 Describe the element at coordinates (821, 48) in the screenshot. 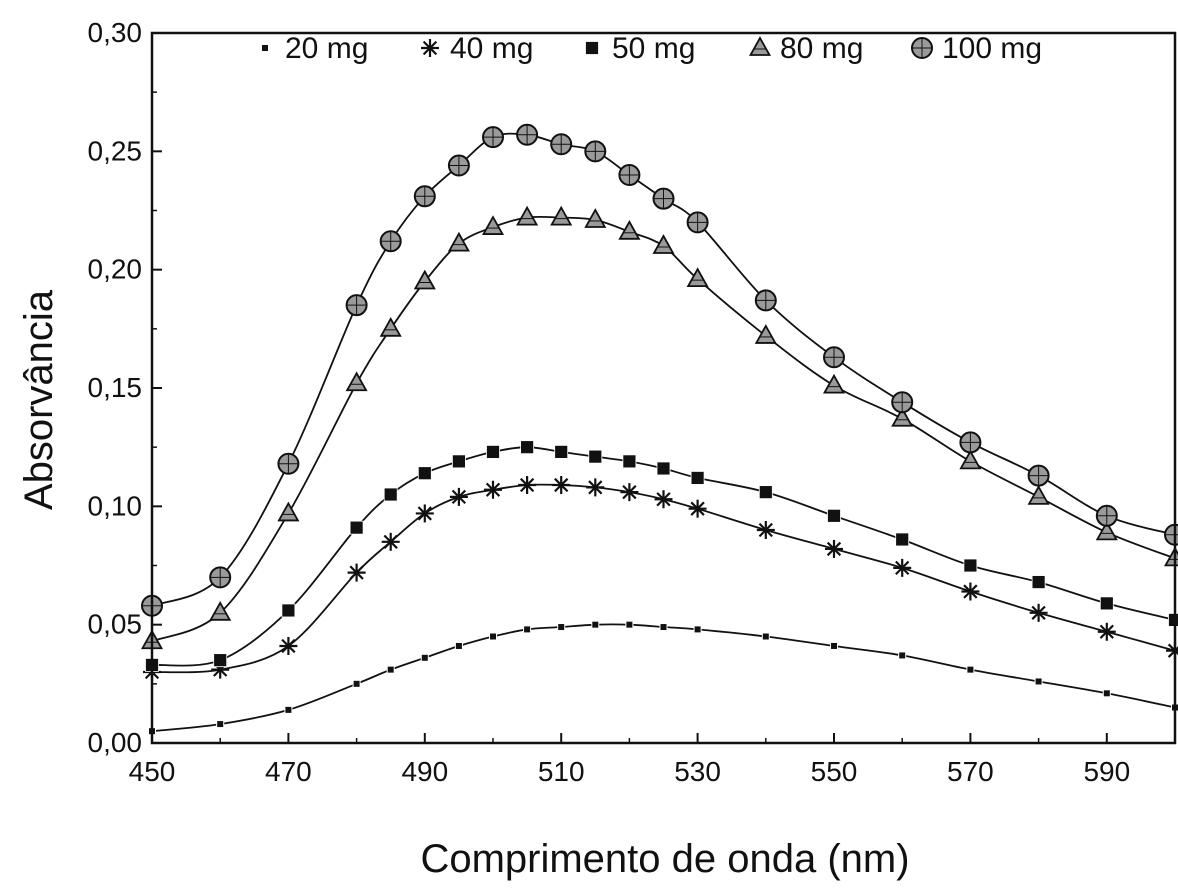

I see `legend-label: 80 mg` at that location.